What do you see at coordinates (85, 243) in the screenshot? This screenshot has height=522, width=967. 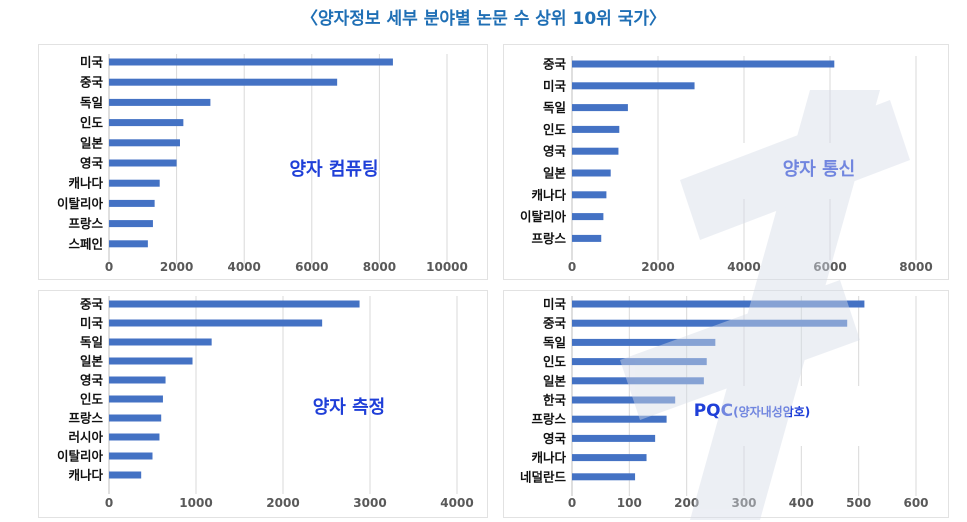 I see `category-label: 스페인` at bounding box center [85, 243].